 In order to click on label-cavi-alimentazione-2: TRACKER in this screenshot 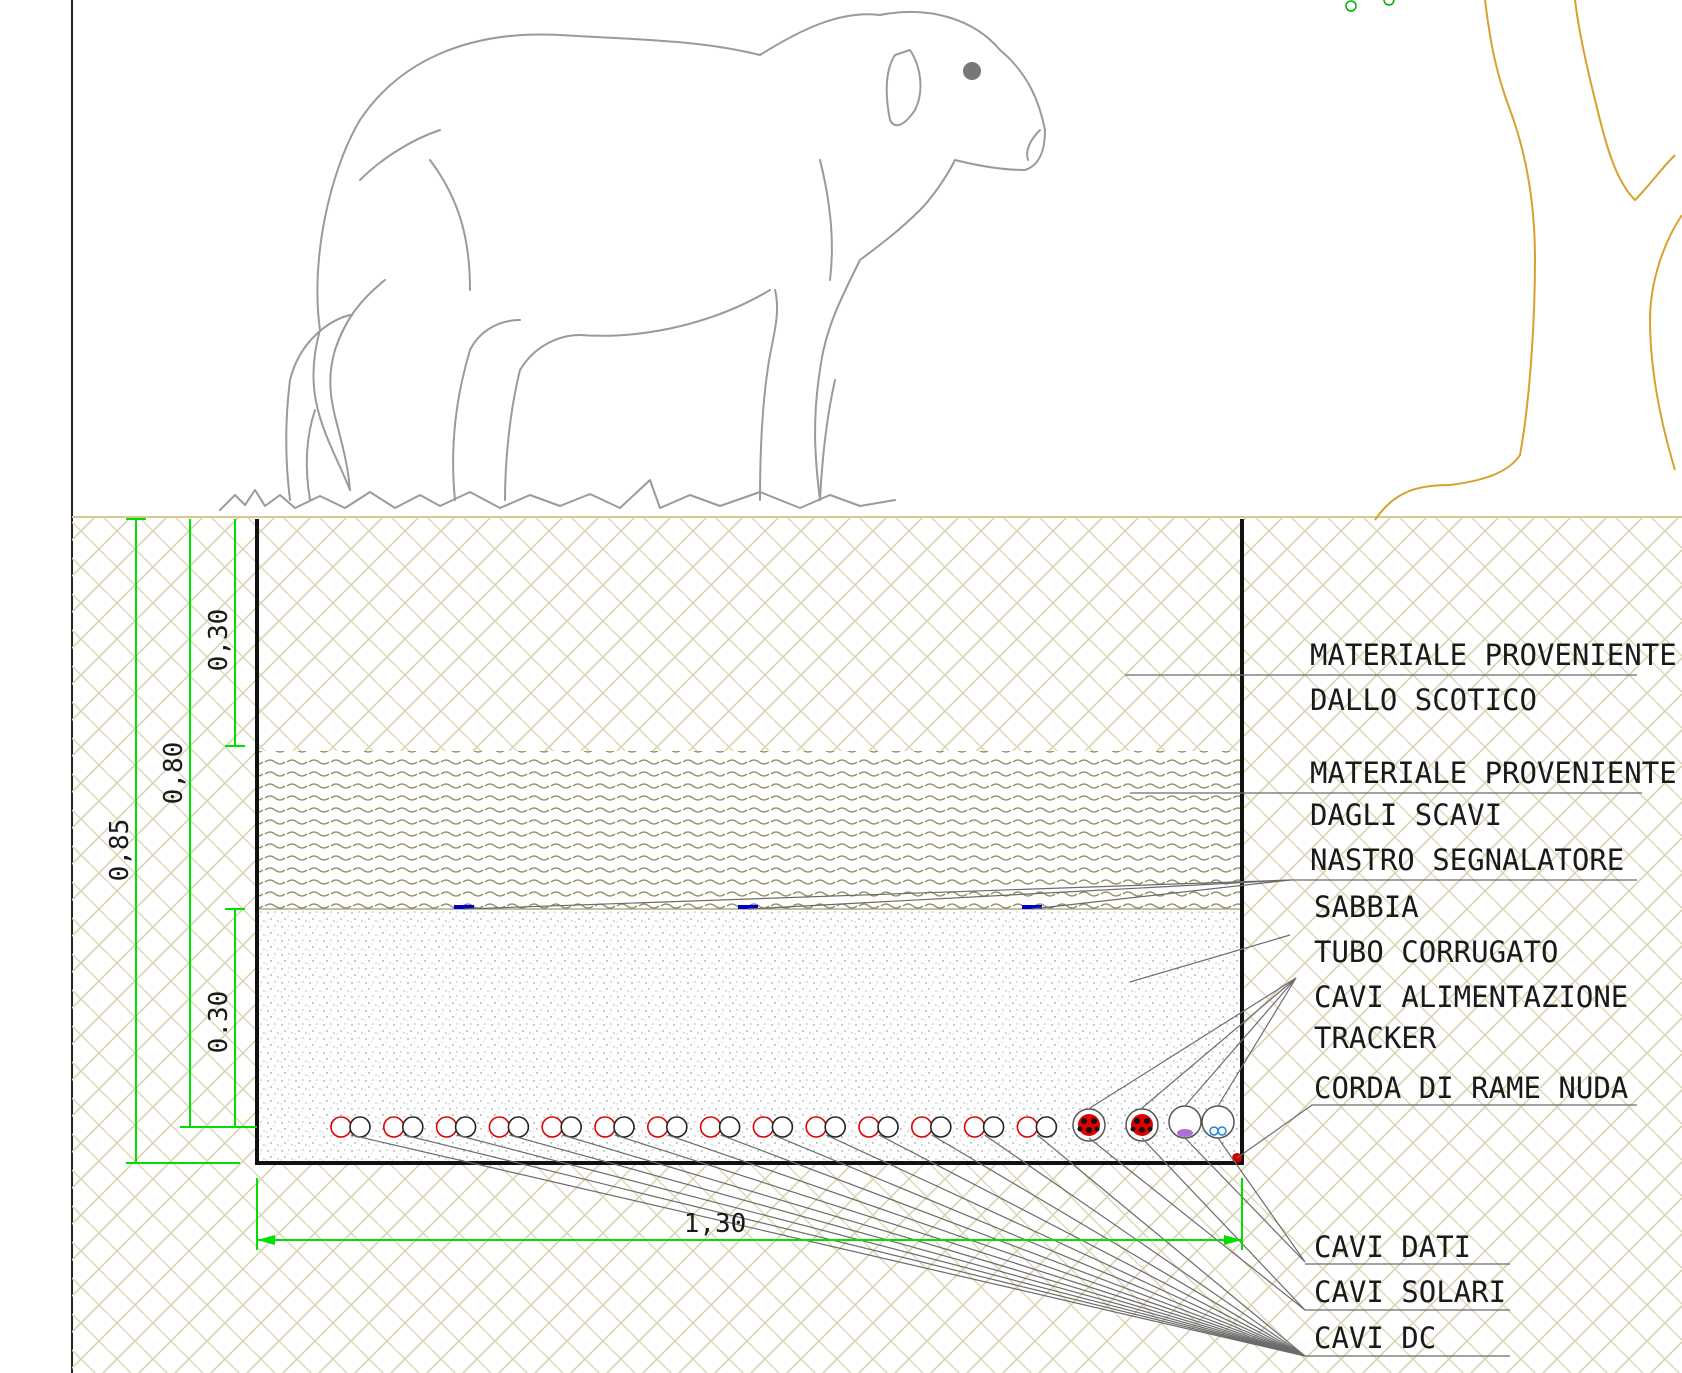, I will do `click(1375, 1038)`.